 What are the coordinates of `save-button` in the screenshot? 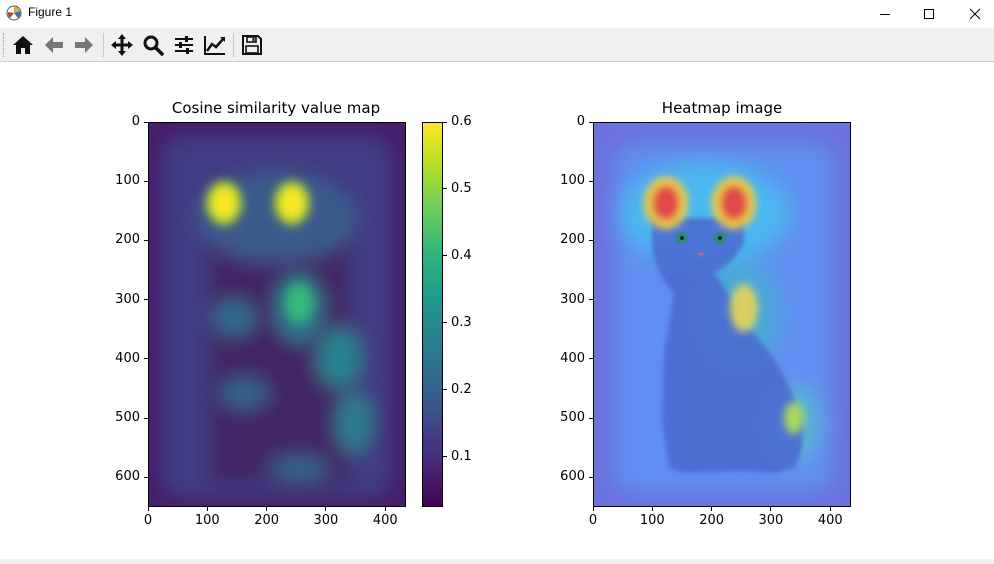 It's located at (252, 45).